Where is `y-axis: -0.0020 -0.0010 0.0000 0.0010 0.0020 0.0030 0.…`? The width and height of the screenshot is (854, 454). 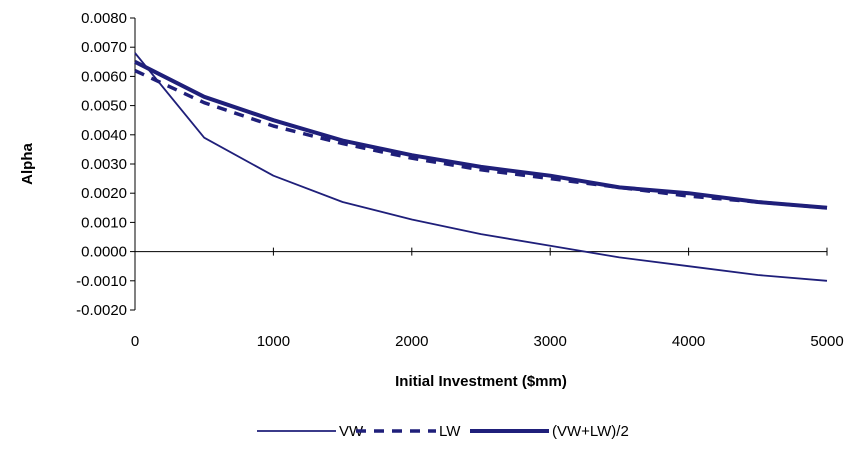
y-axis: -0.0020 -0.0010 0.0000 0.0010 0.0020 0.0030 0.… is located at coordinates (106, 164).